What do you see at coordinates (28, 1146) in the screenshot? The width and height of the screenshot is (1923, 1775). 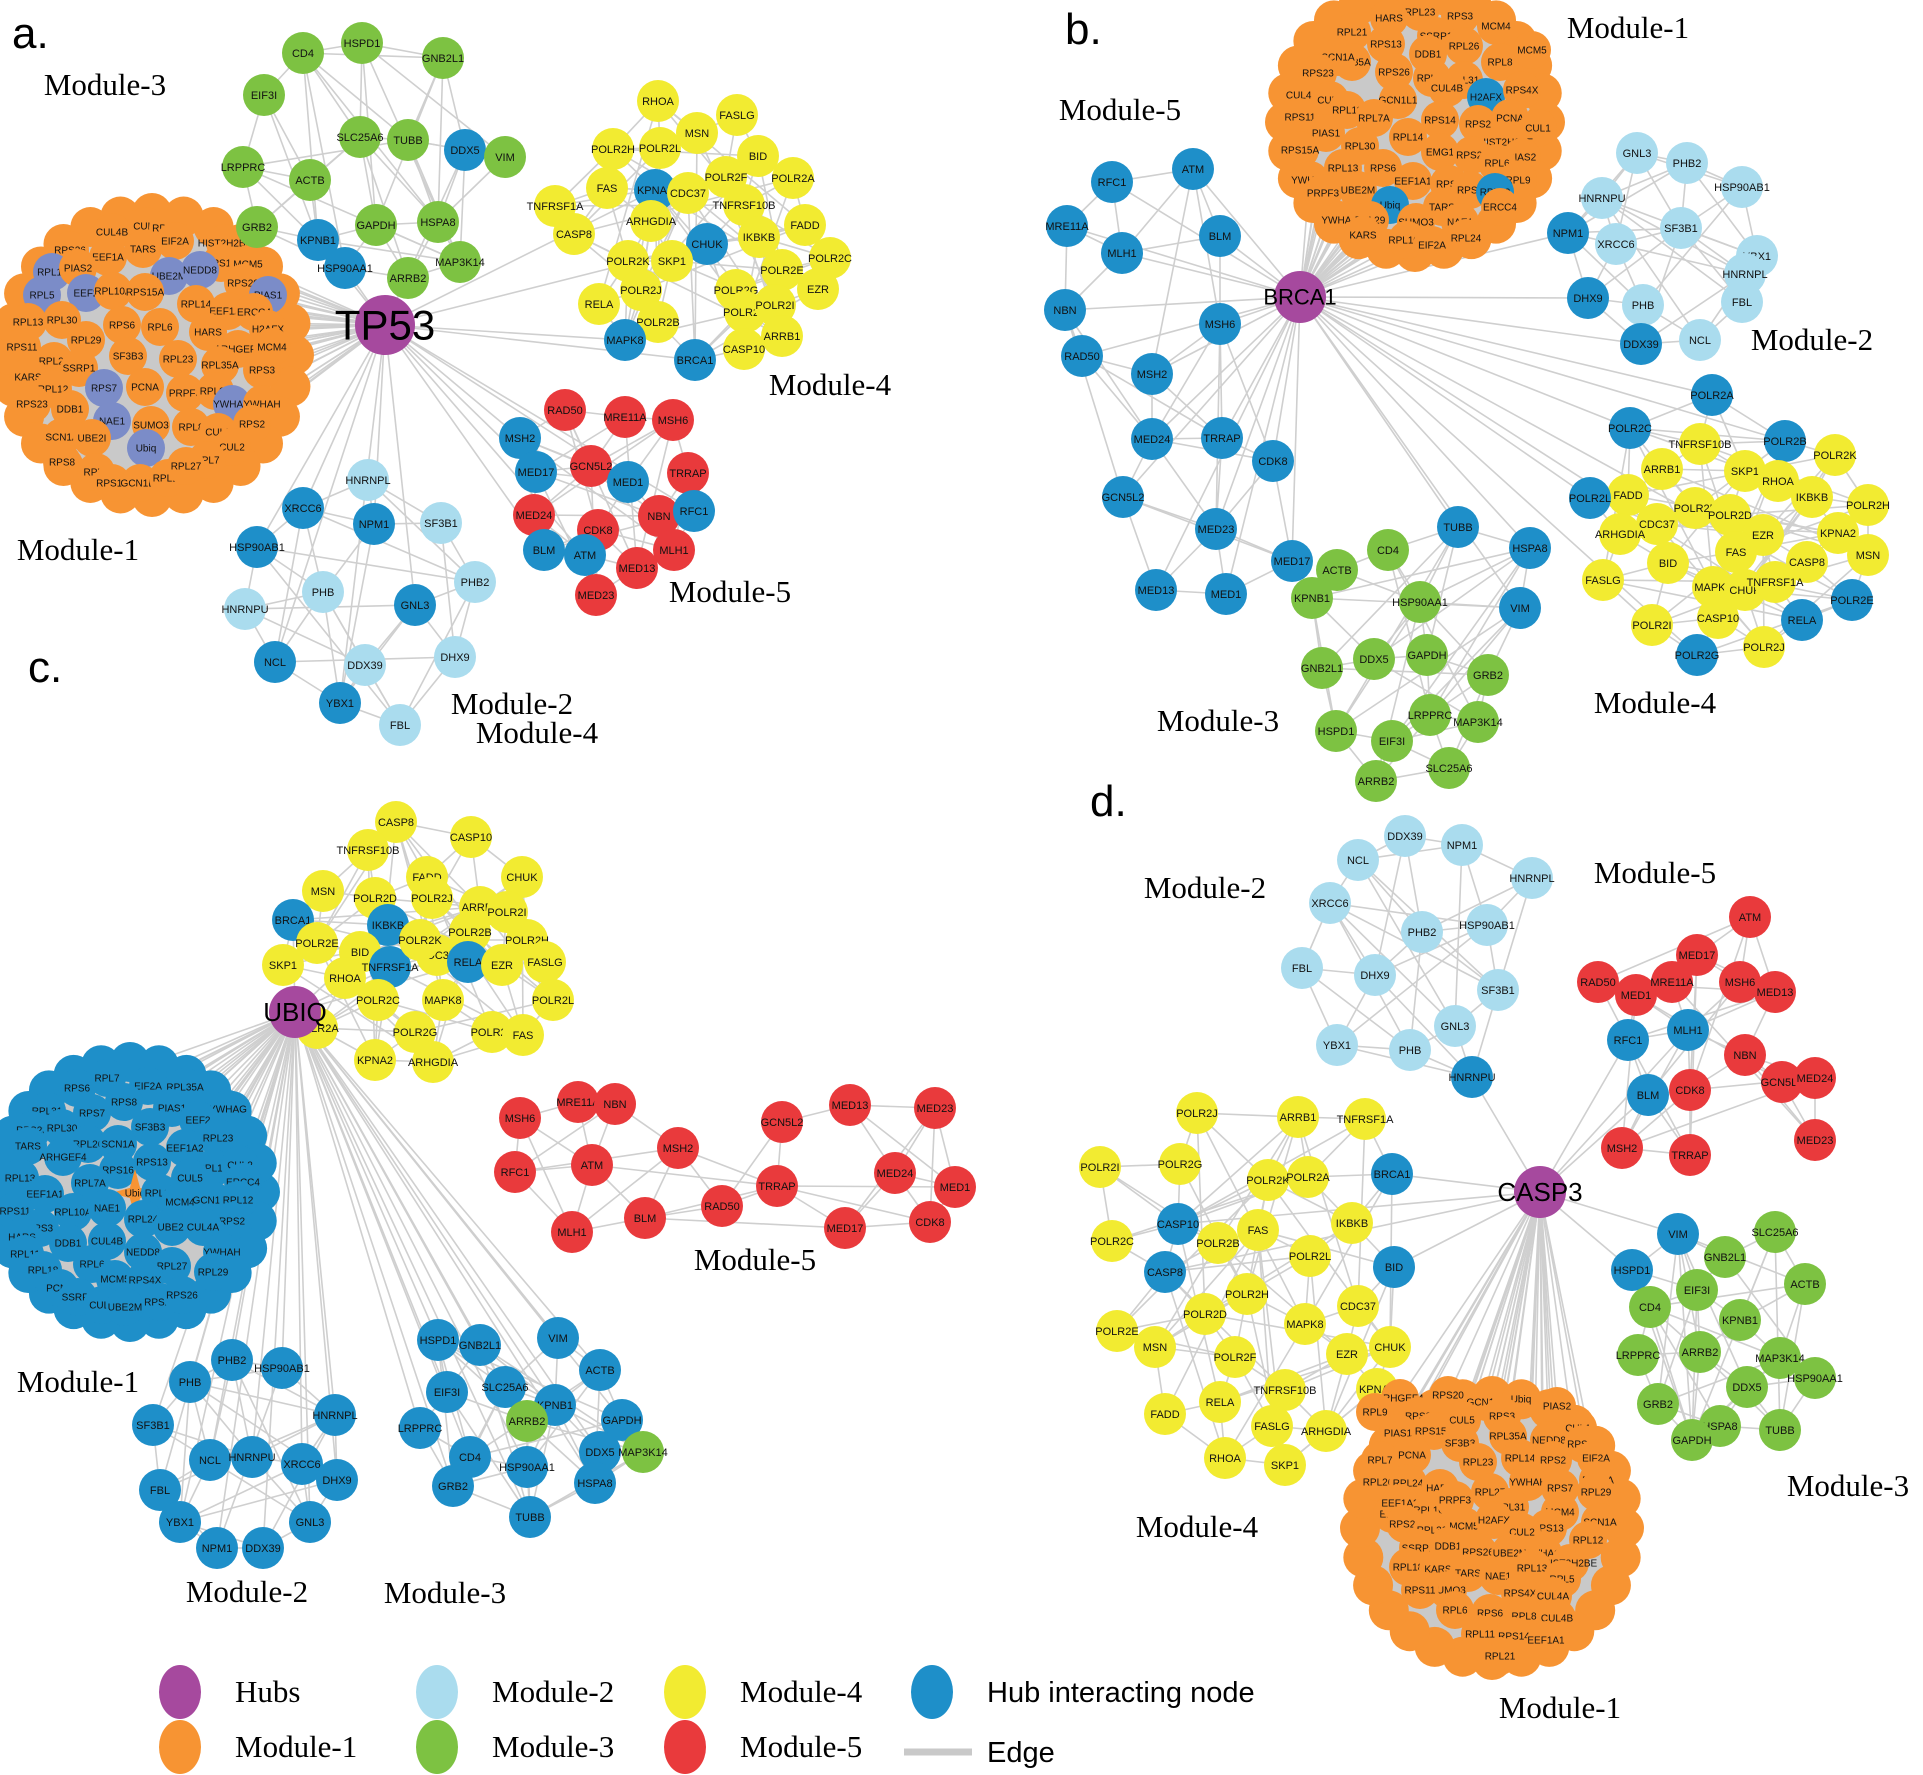 I see `node-TARS` at bounding box center [28, 1146].